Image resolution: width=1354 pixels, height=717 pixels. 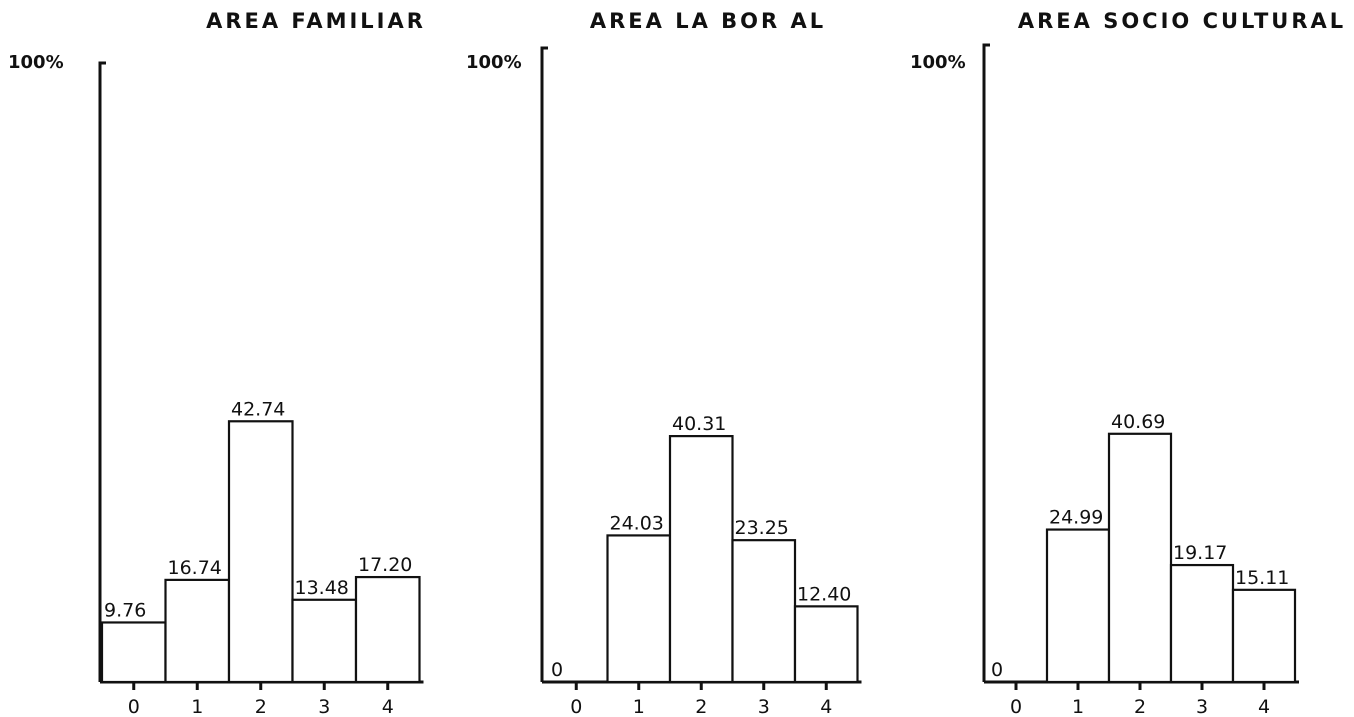 I want to click on data-label: 23.25, so click(x=762, y=528).